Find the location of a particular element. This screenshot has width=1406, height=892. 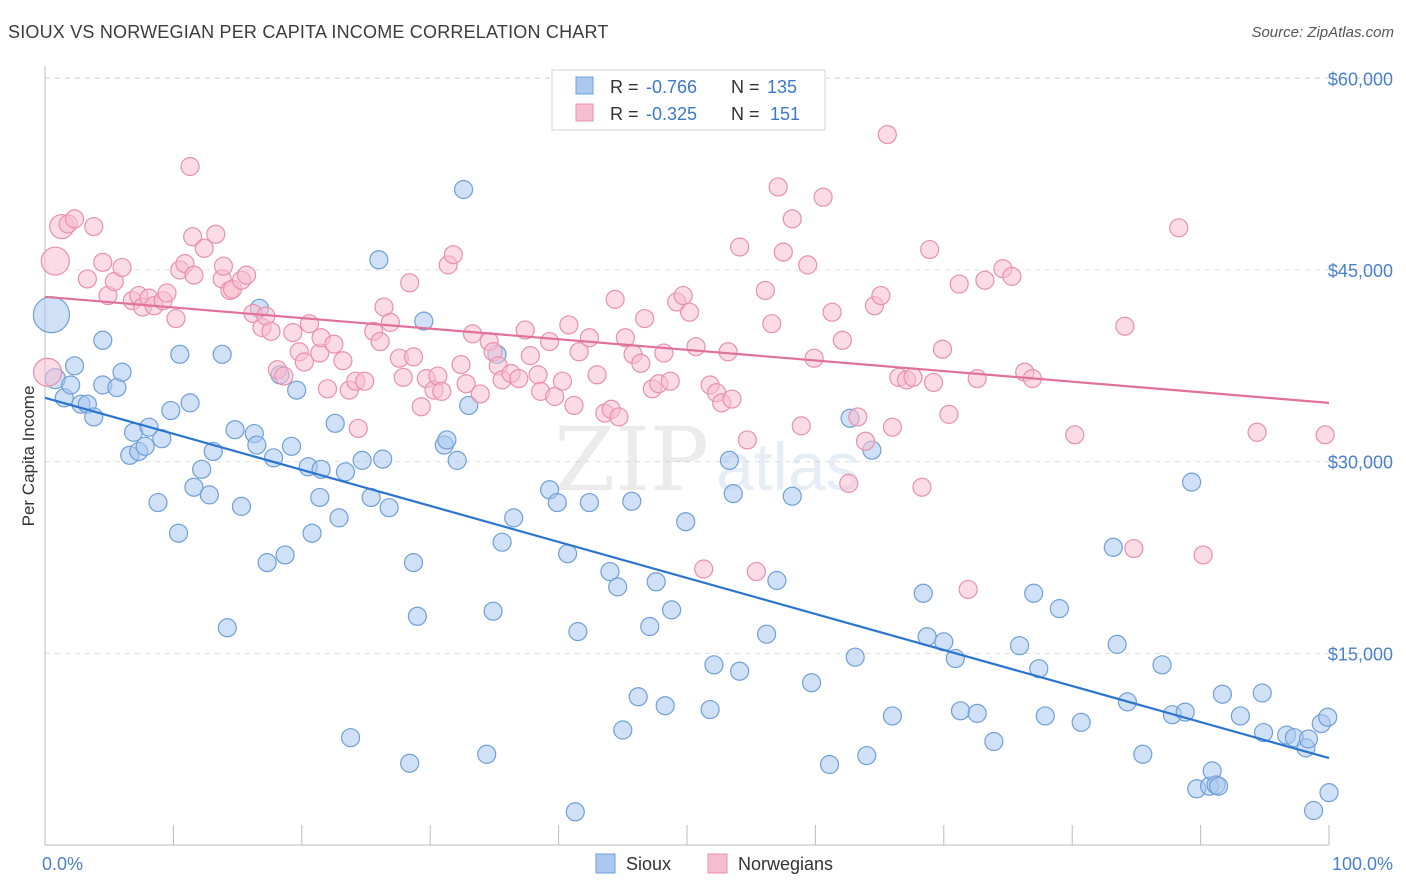

legend-n-value-sioux: 135 is located at coordinates (782, 87).